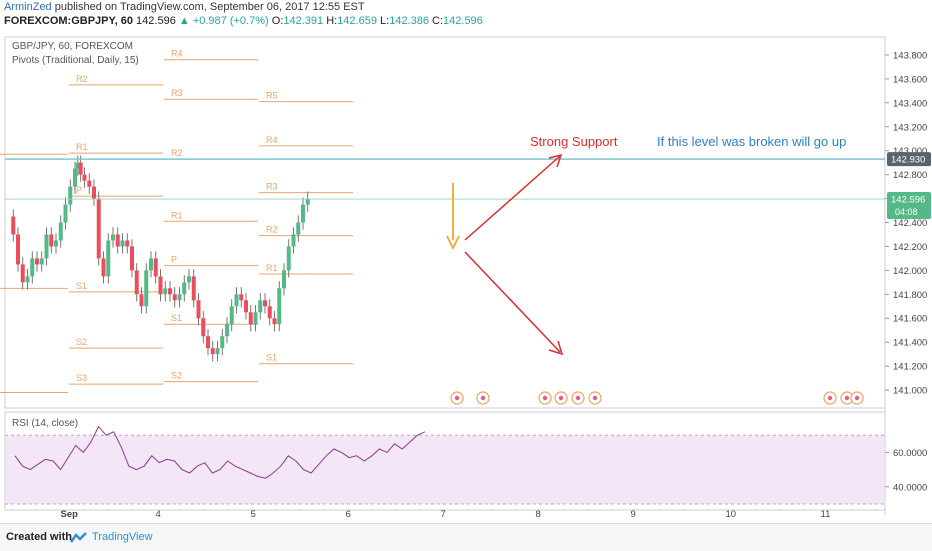  Describe the element at coordinates (453, 243) in the screenshot. I see `down-arrow-icon` at that location.